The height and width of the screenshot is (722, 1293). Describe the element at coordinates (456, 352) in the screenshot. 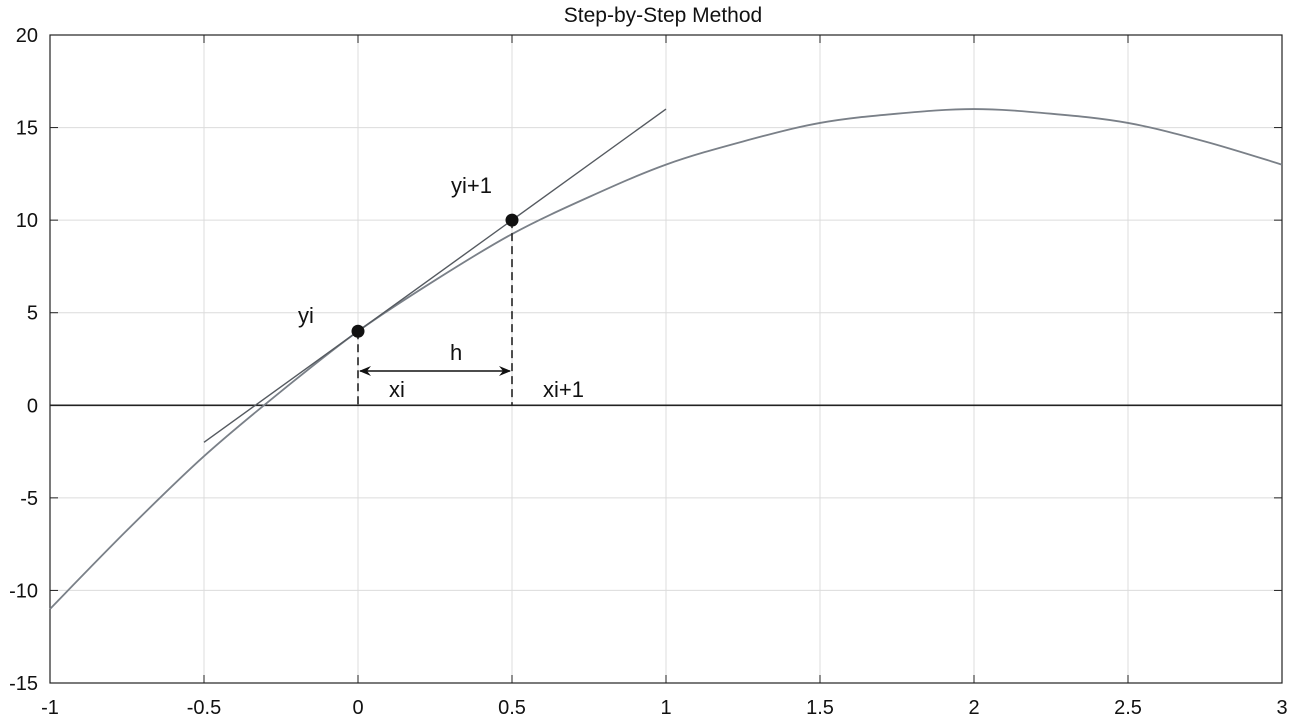

I see `label-h: h` at that location.